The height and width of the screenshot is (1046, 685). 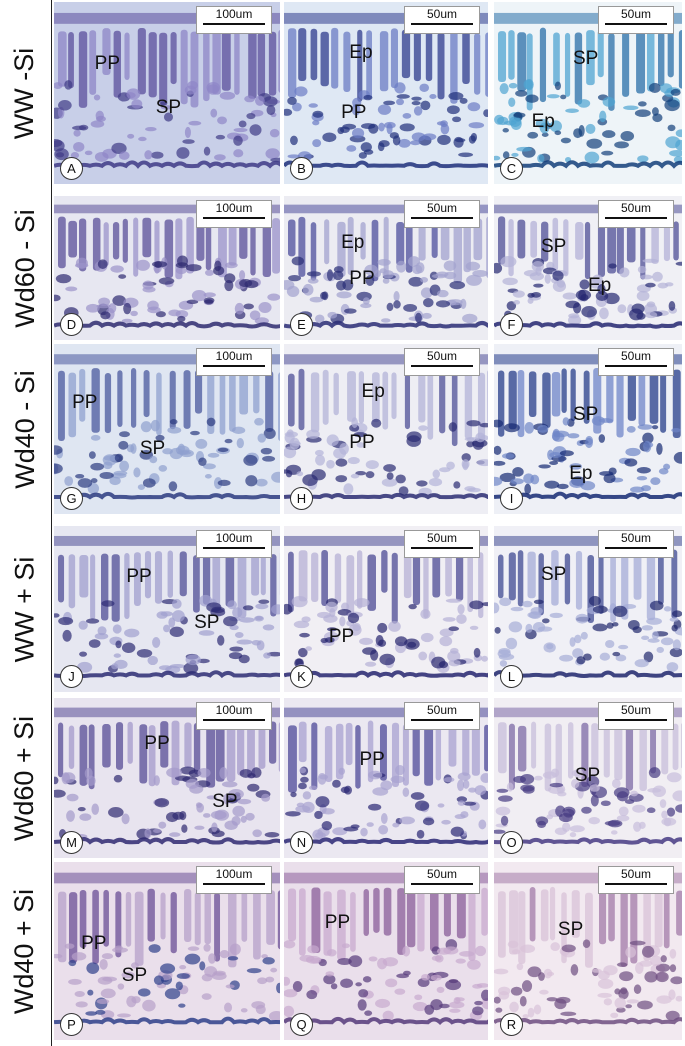 I want to click on micrograph-panel-g: 100um PP SP G, so click(x=167, y=429).